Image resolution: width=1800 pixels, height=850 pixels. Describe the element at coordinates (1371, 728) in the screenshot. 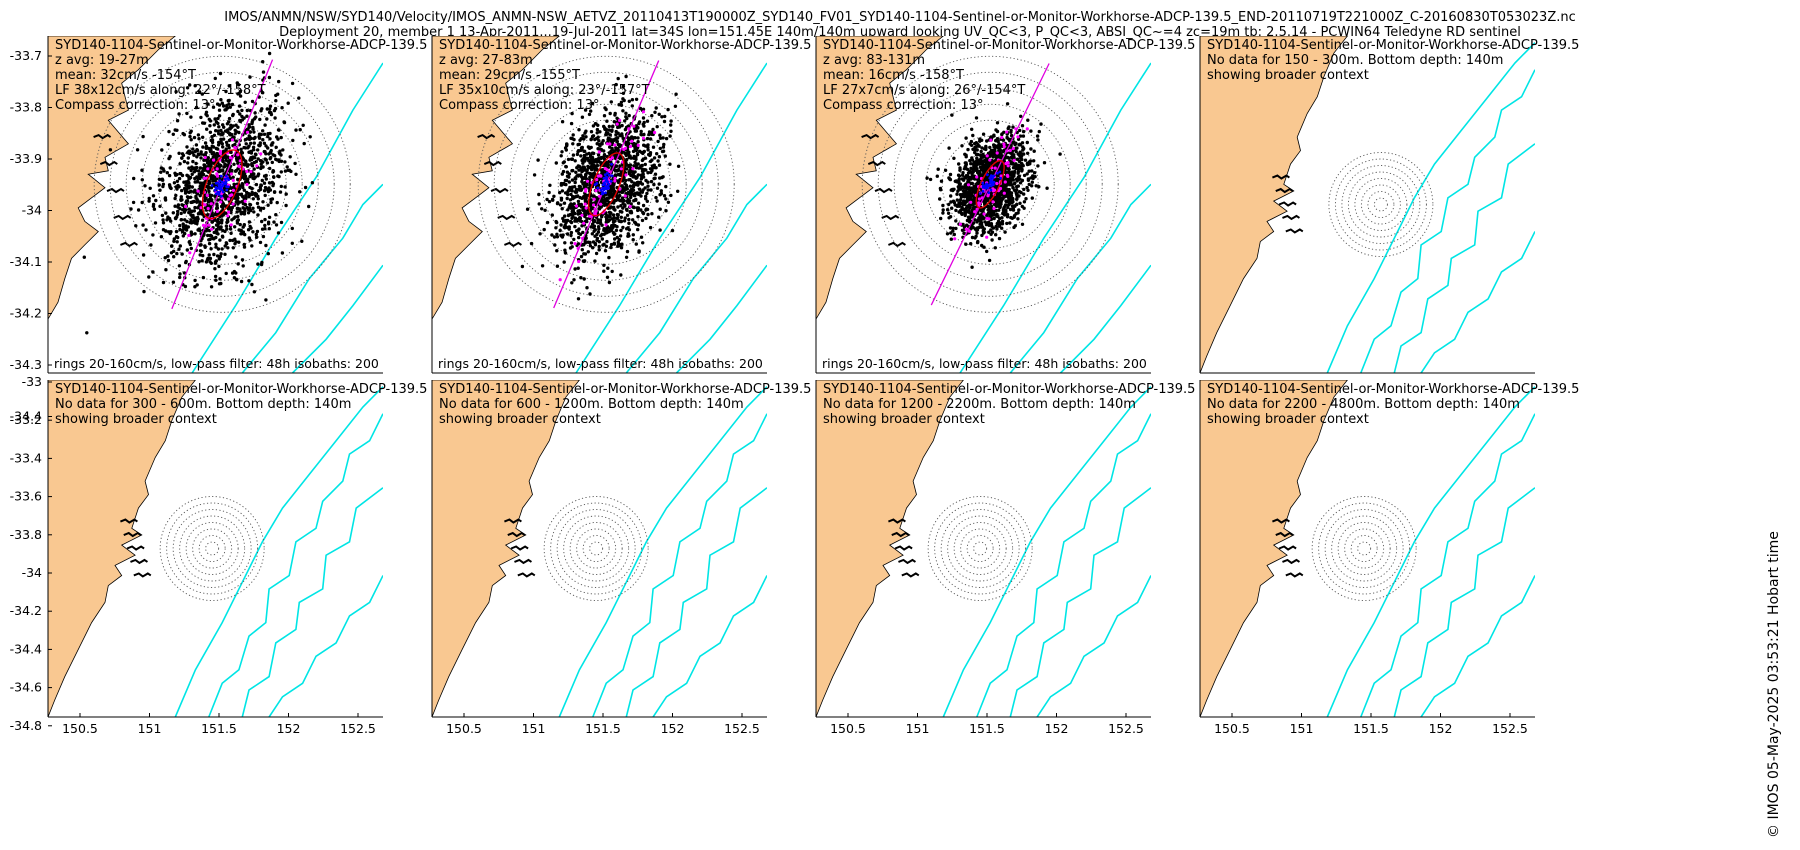

I see `x-tick-label: 151.5` at that location.